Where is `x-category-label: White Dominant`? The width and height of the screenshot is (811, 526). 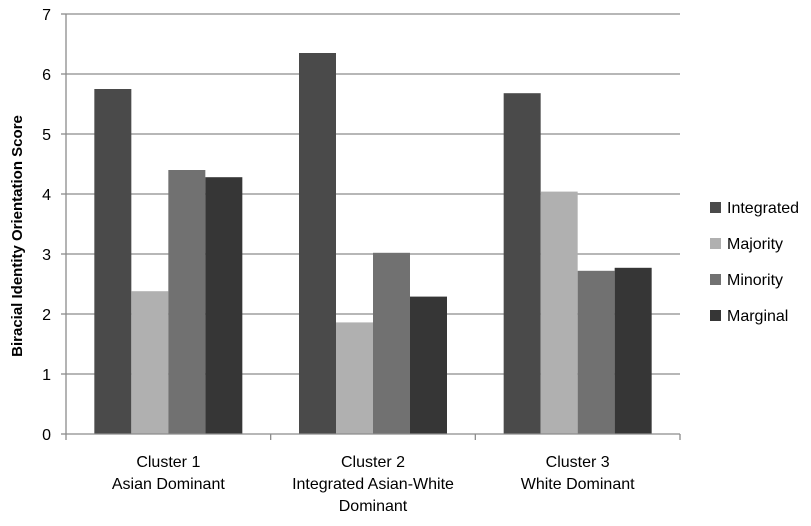 x-category-label: White Dominant is located at coordinates (578, 484).